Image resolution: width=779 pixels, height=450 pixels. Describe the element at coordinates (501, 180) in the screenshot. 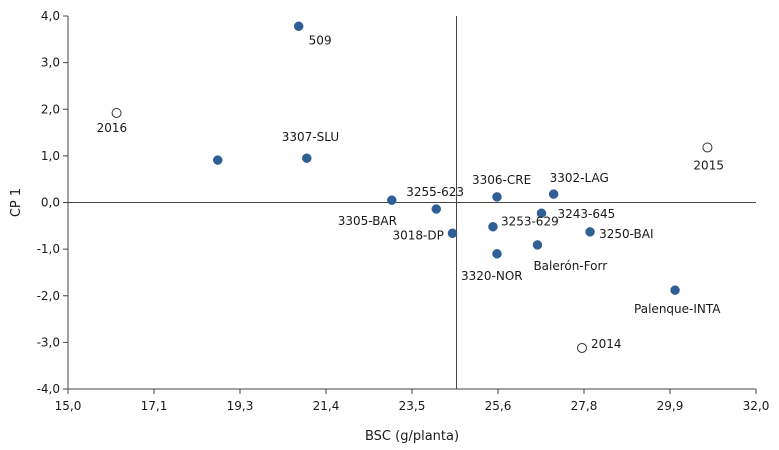

I see `point-label: 3306-CRE` at that location.